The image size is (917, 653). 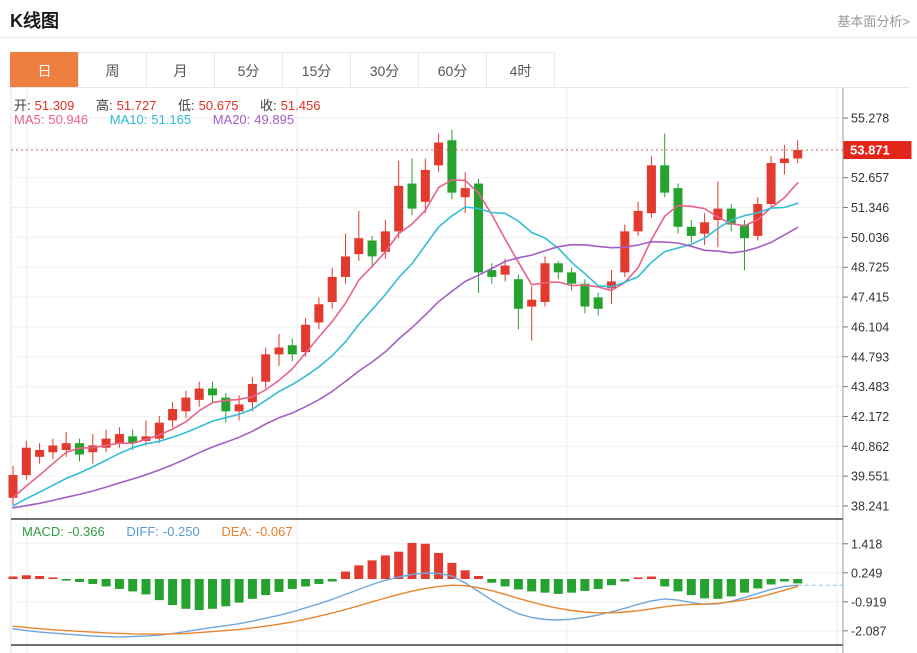 I want to click on price-tick-label: 52.657, so click(x=870, y=178).